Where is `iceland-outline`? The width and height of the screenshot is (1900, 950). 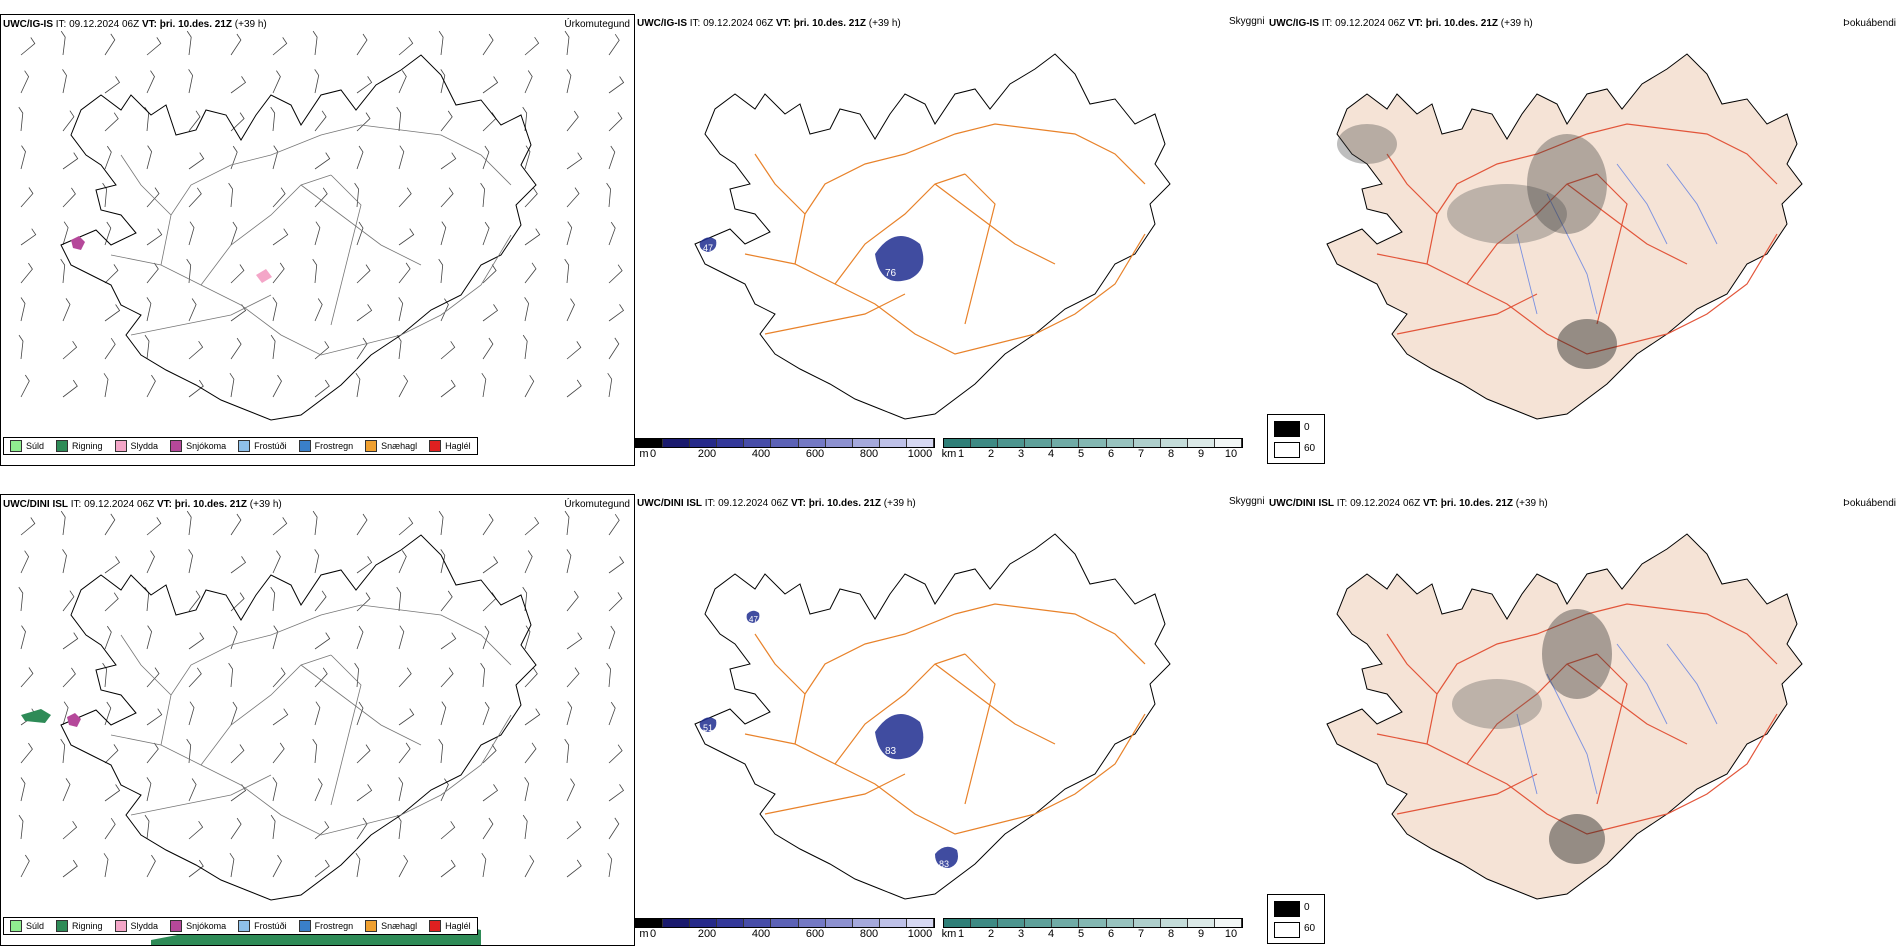 iceland-outline is located at coordinates (298, 237).